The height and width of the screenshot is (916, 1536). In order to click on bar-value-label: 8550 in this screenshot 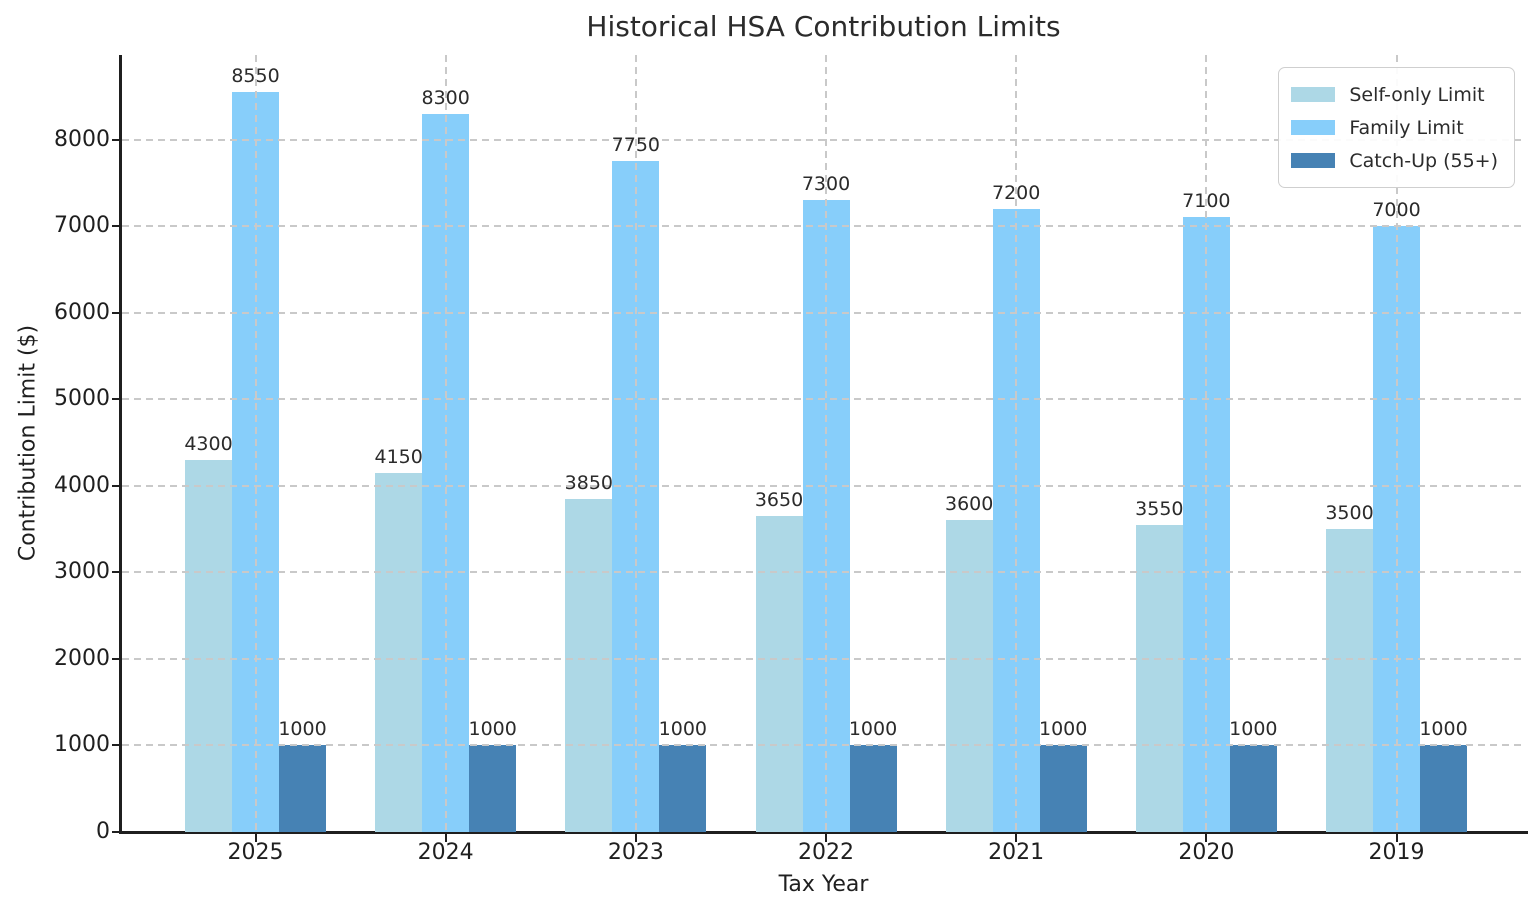, I will do `click(255, 75)`.